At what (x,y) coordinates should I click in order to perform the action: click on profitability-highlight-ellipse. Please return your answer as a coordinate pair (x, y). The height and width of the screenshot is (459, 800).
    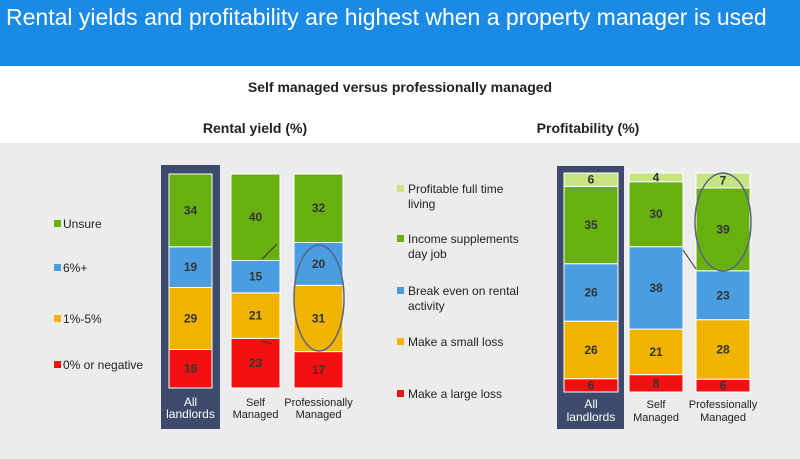
    Looking at the image, I should click on (723, 222).